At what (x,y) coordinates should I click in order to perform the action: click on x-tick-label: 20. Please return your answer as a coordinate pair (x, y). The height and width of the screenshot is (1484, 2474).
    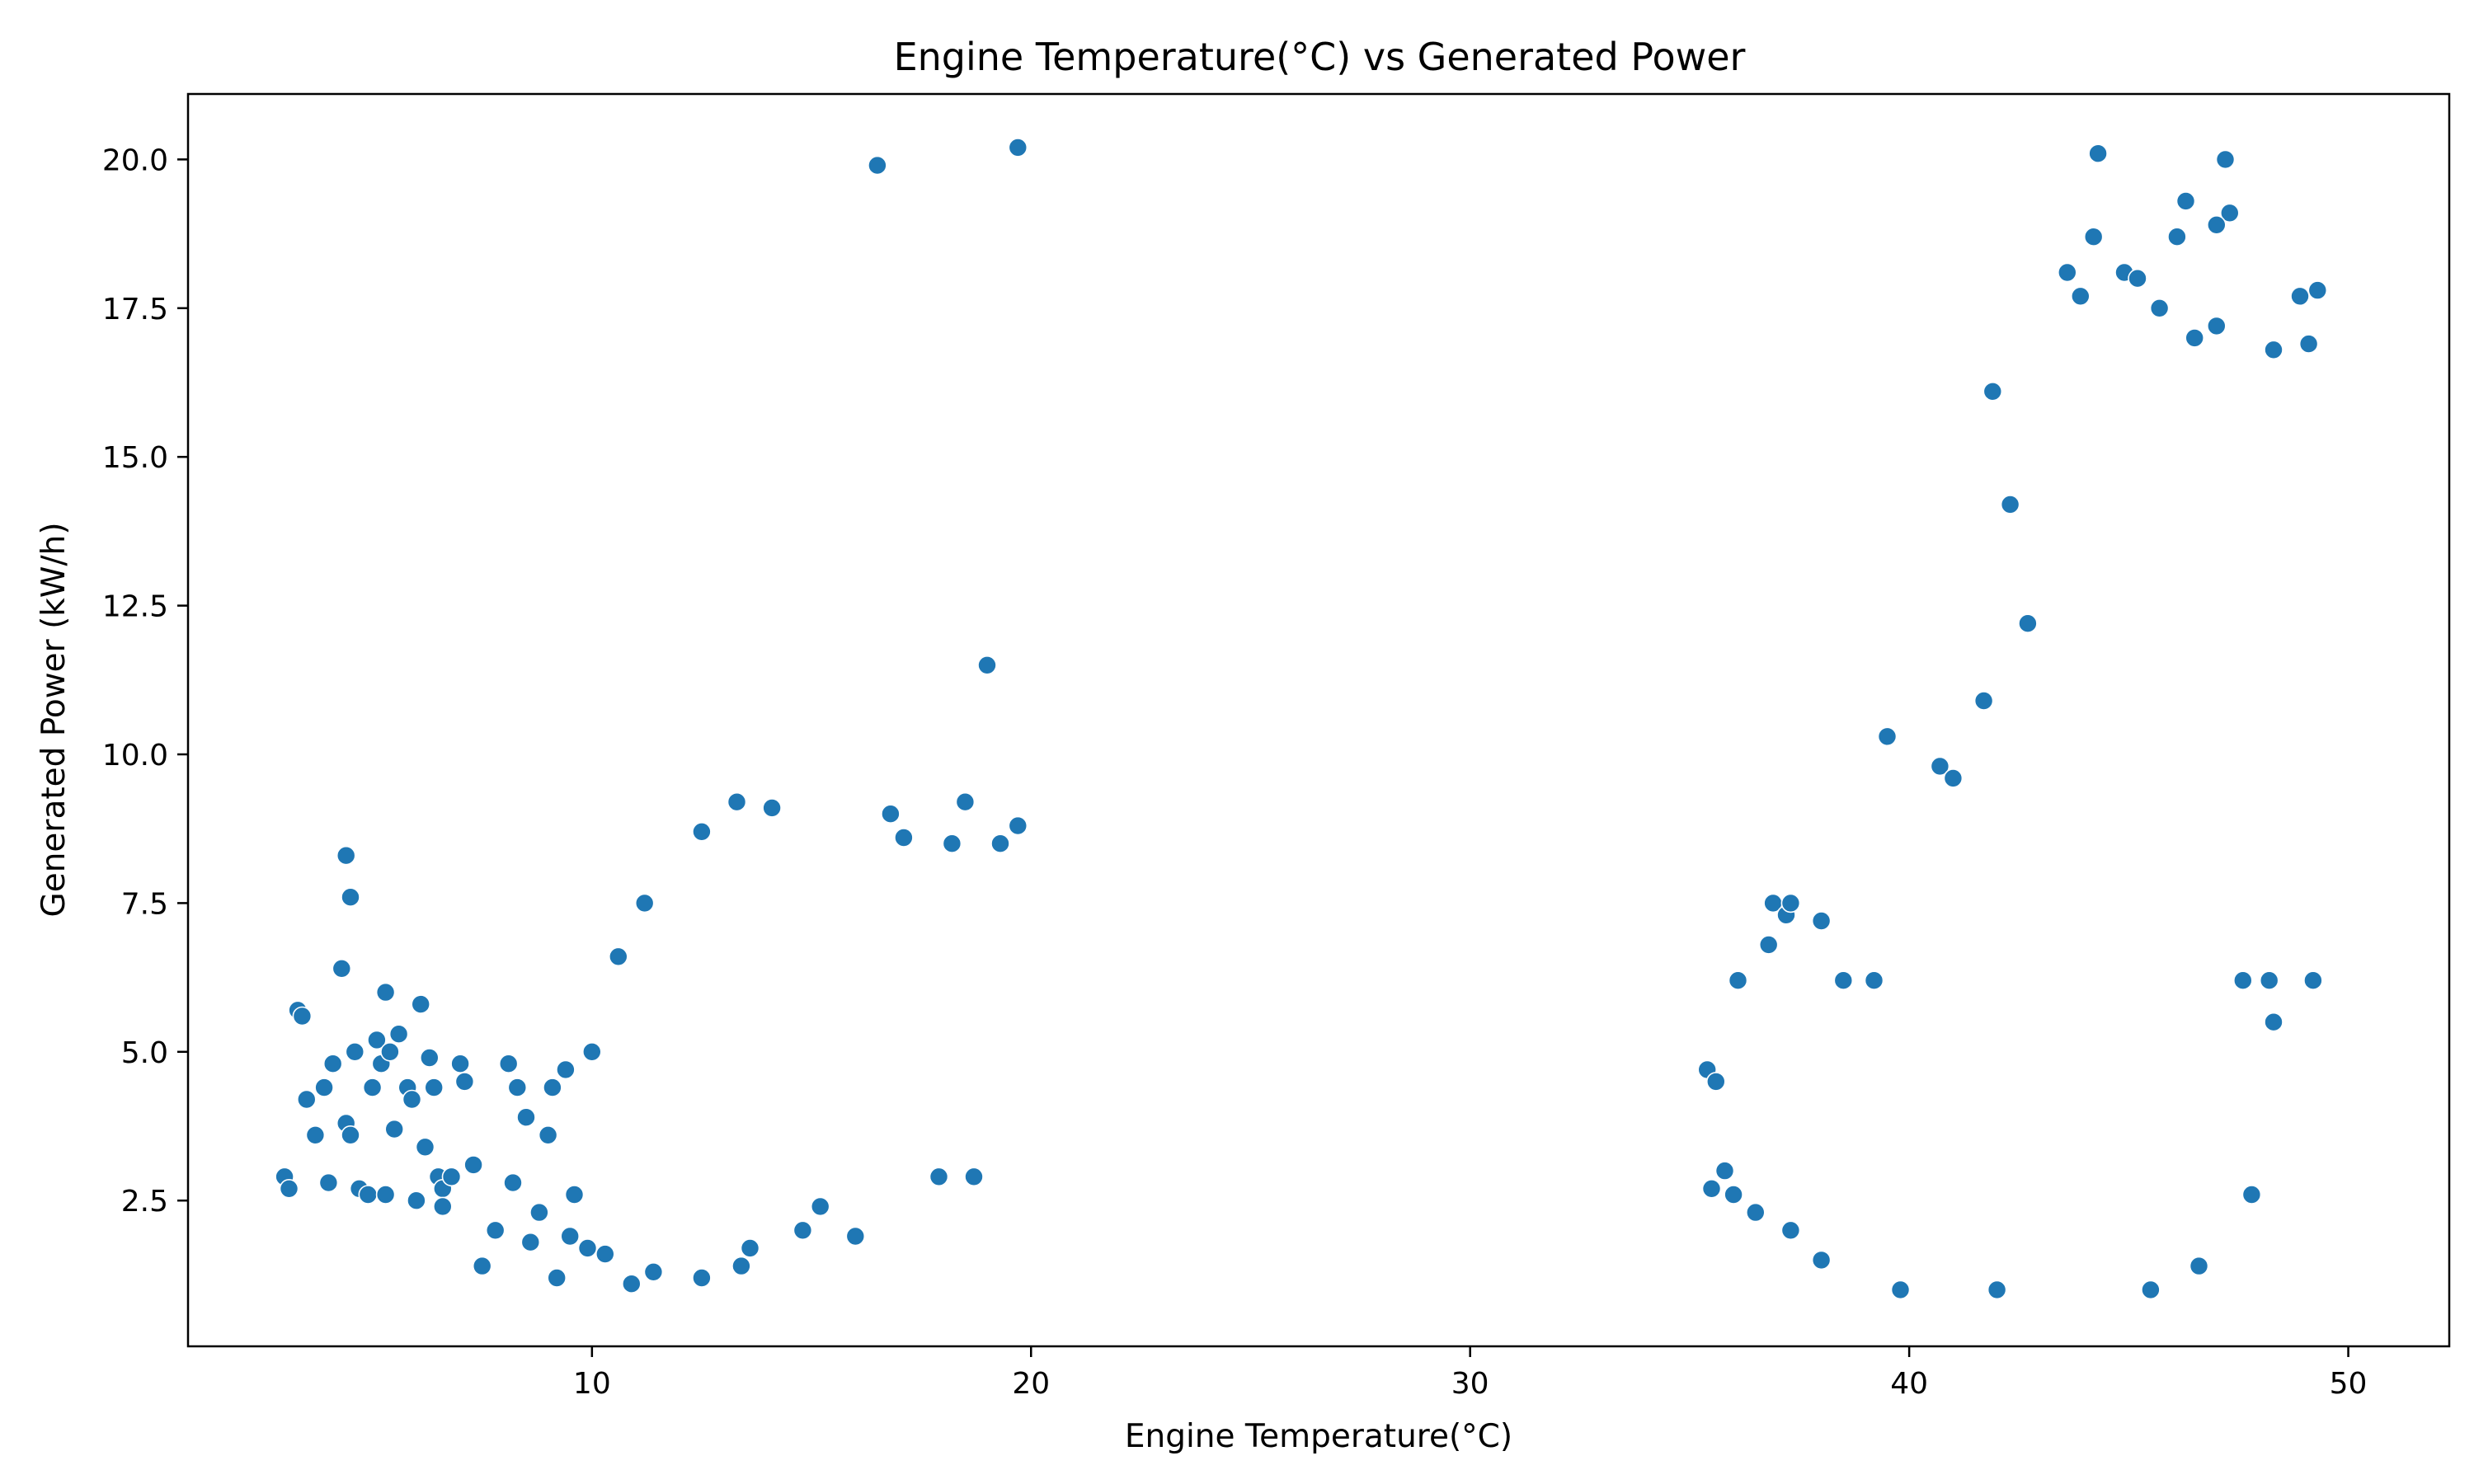
    Looking at the image, I should click on (1031, 1384).